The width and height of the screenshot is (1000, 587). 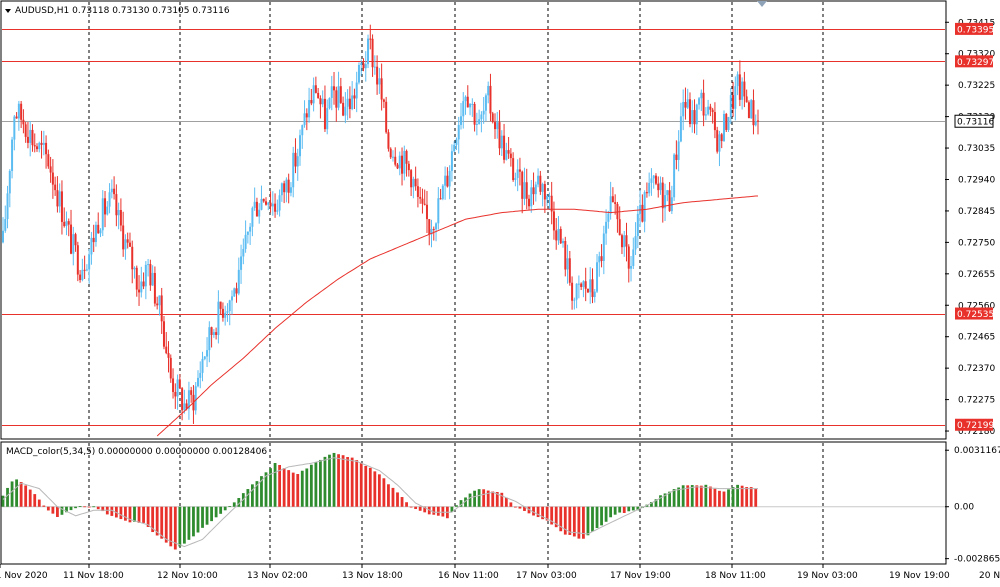 What do you see at coordinates (976, 55) in the screenshot?
I see `price-tick-label: 0.73320` at bounding box center [976, 55].